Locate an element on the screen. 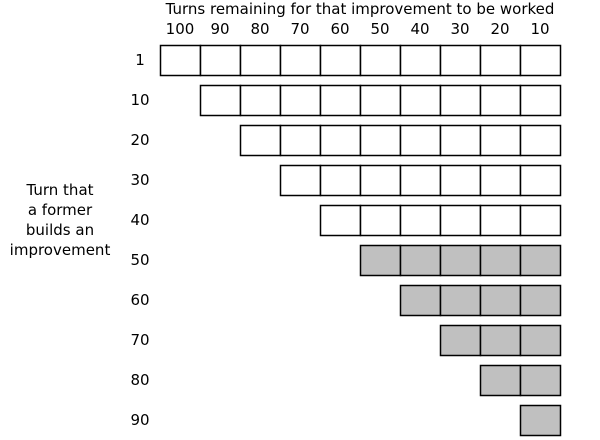 The height and width of the screenshot is (440, 600). column-label: 10 is located at coordinates (540, 29).